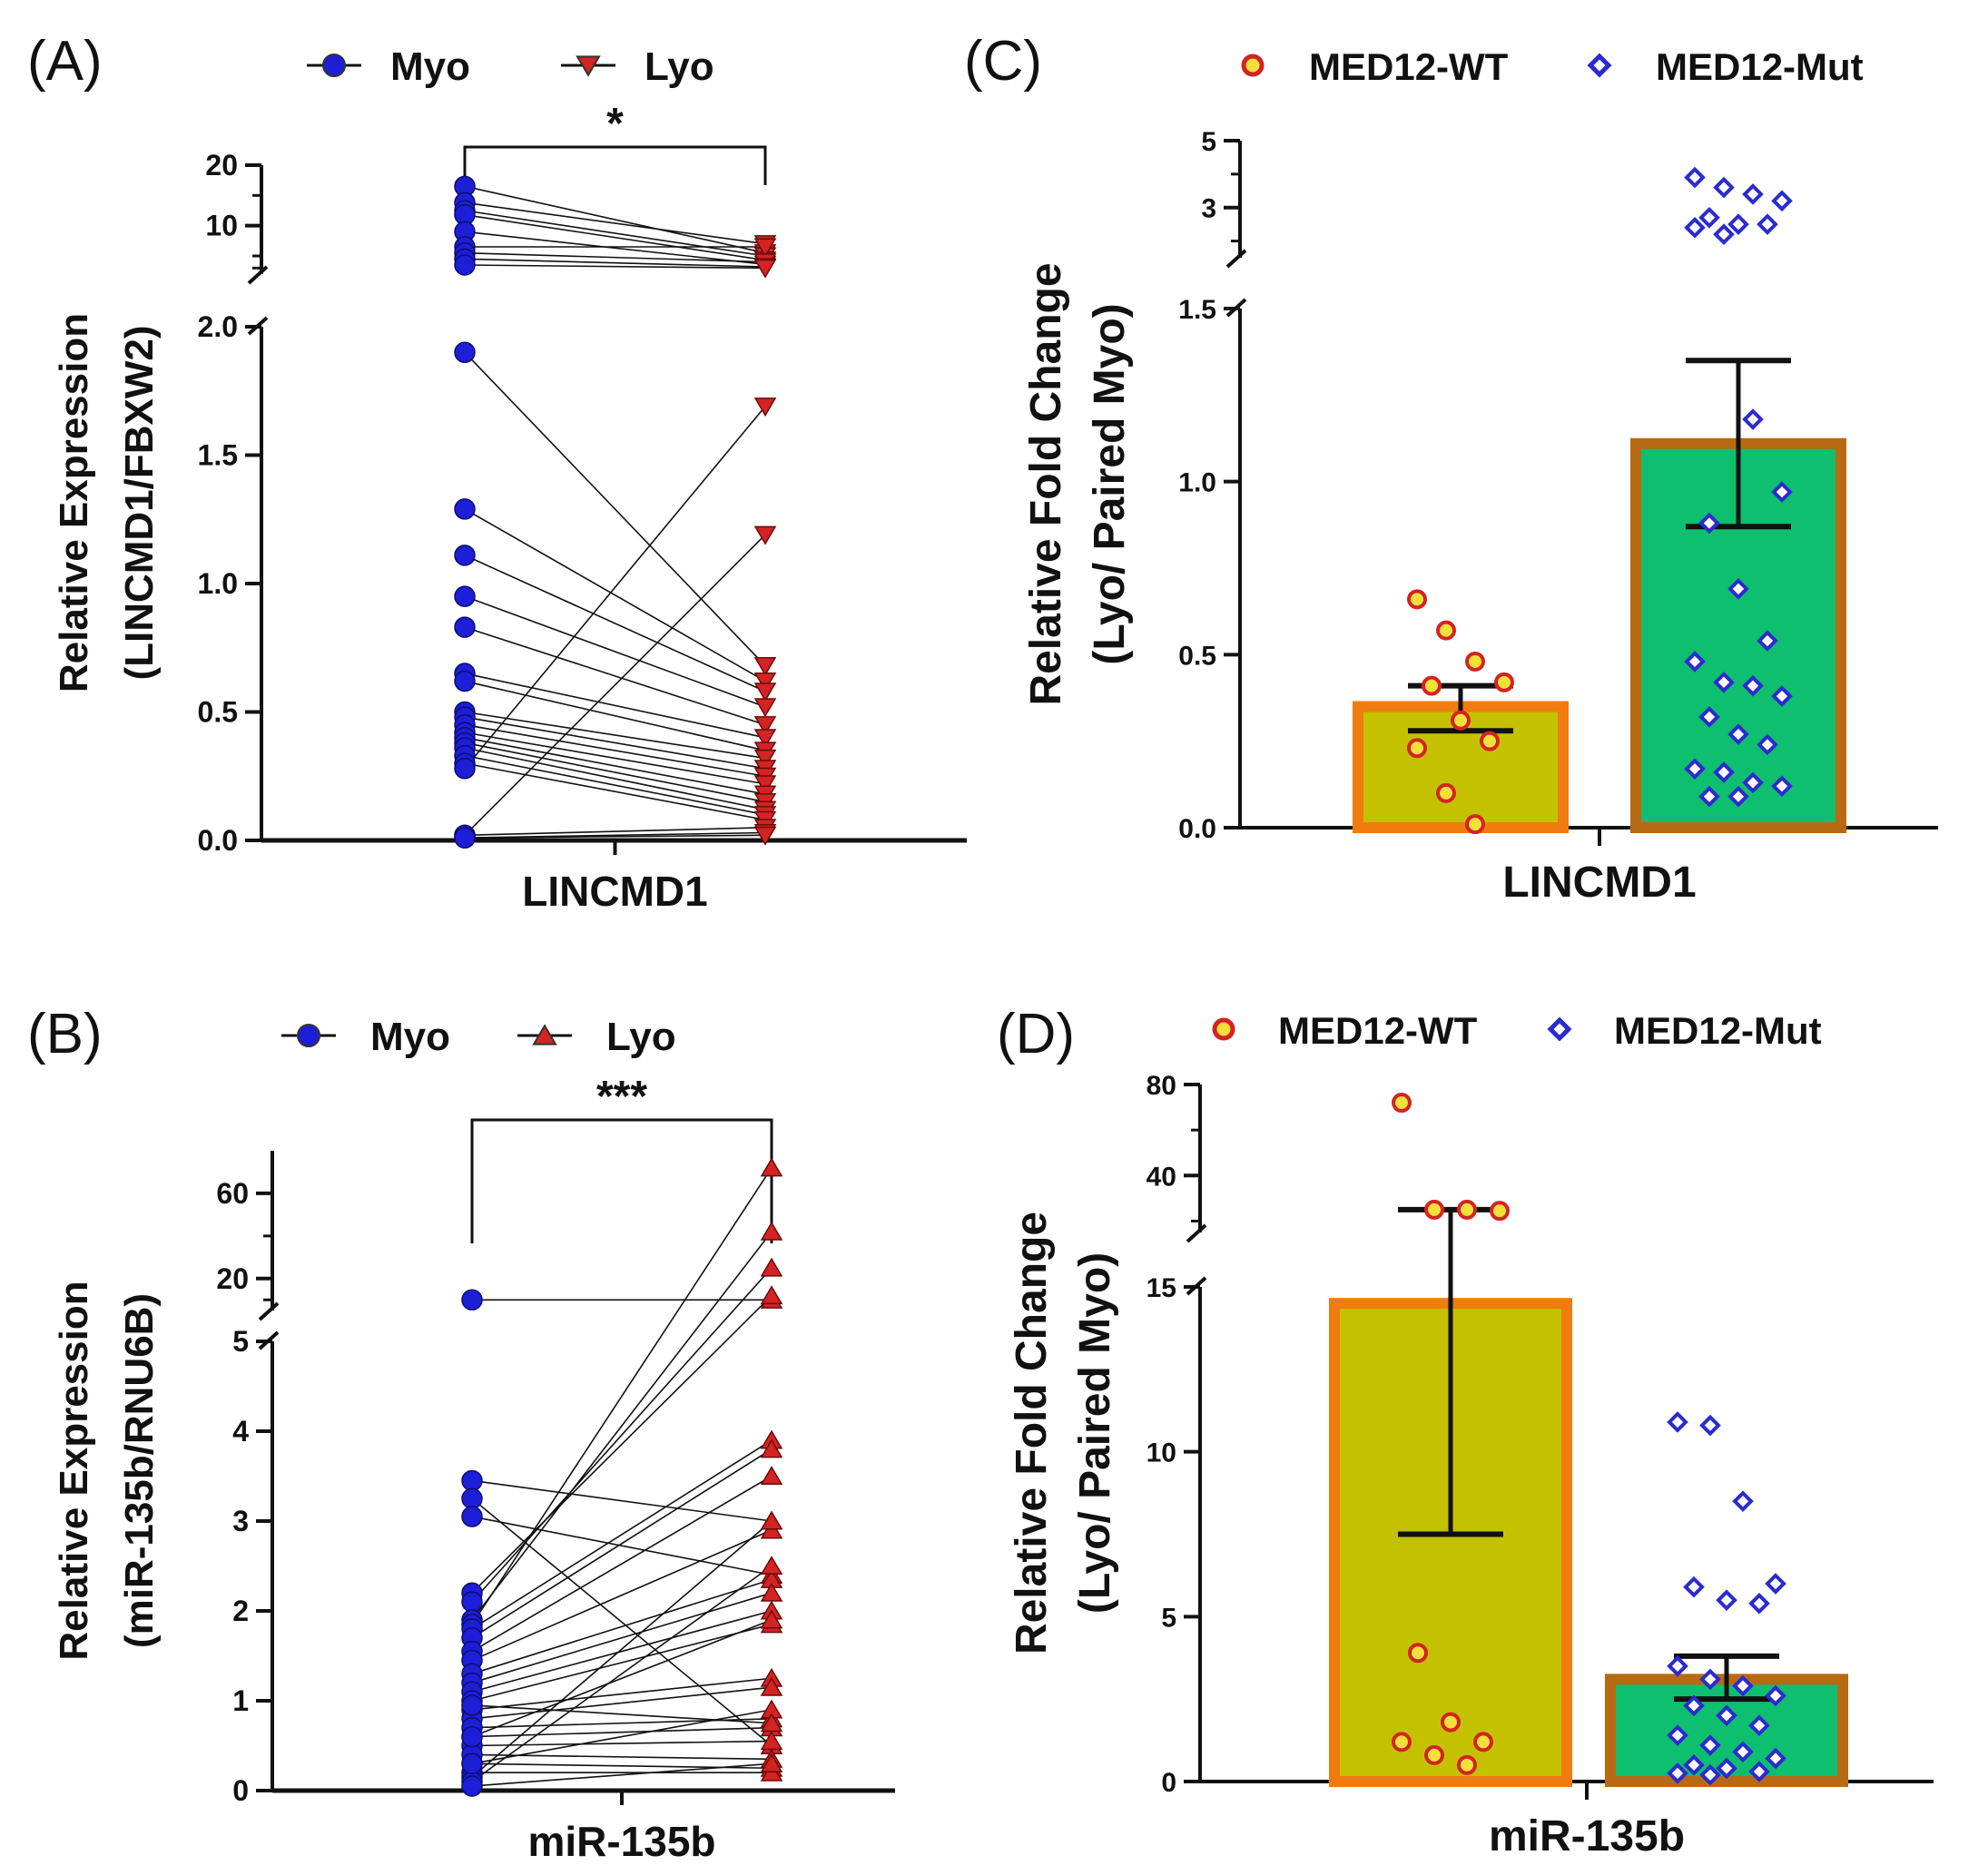 This screenshot has height=1875, width=1988. What do you see at coordinates (544, 1034) in the screenshot?
I see `legend-marker-lyo` at bounding box center [544, 1034].